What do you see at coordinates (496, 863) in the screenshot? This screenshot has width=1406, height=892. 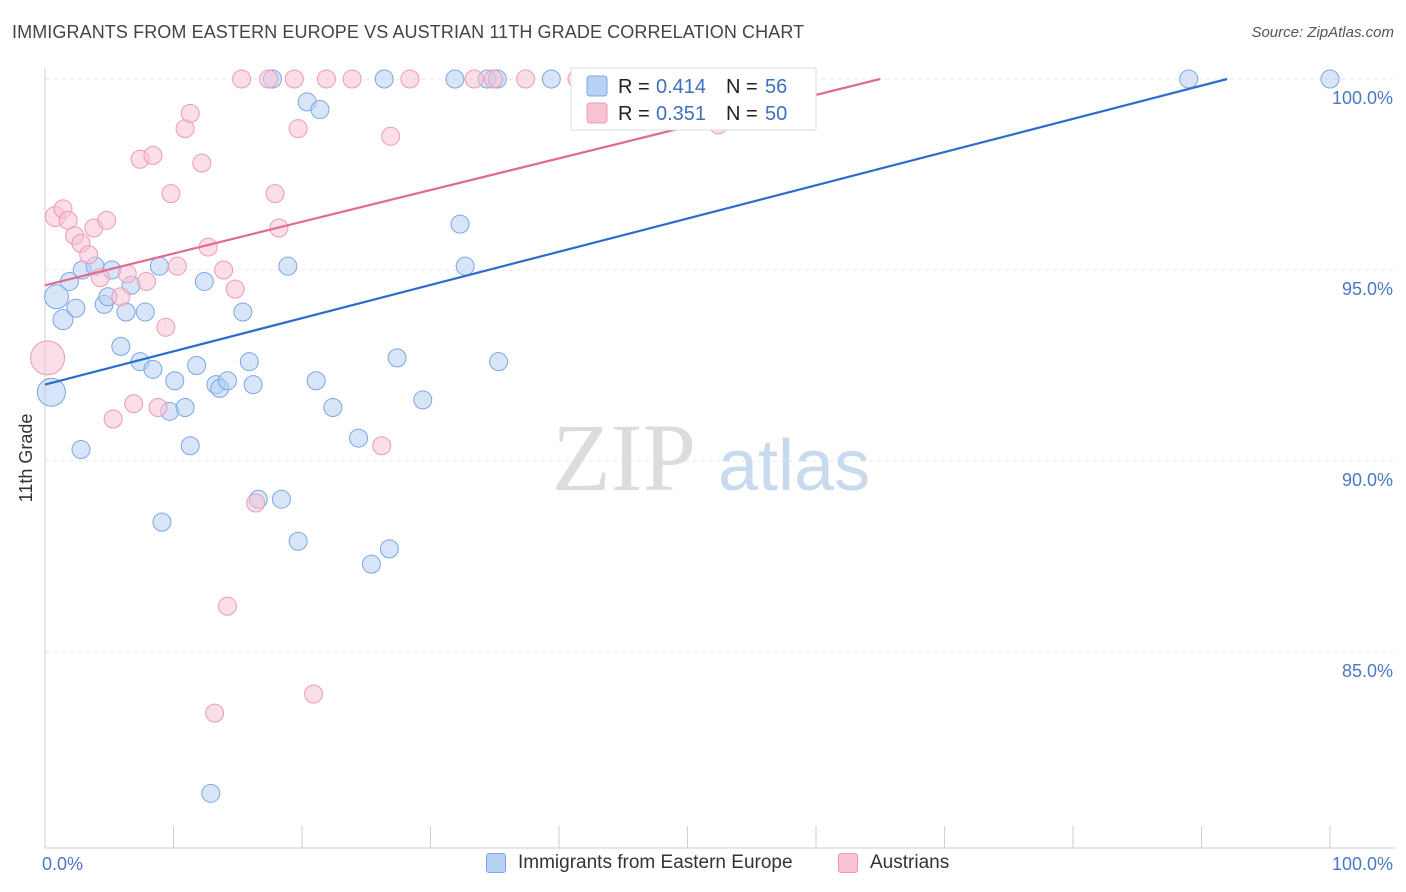 I see `legend-swatch-eastern-europe` at bounding box center [496, 863].